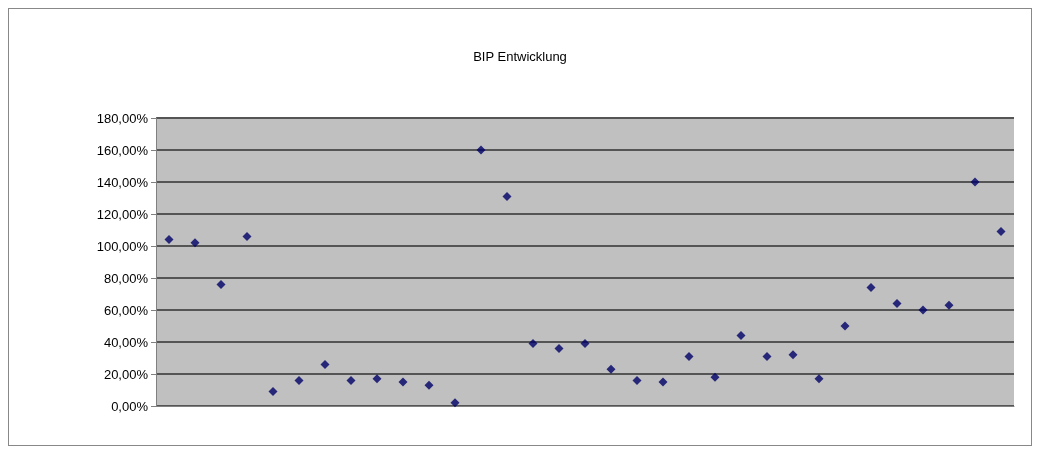 The width and height of the screenshot is (1040, 454). What do you see at coordinates (126, 374) in the screenshot?
I see `y-tick-label: 20,00%` at bounding box center [126, 374].